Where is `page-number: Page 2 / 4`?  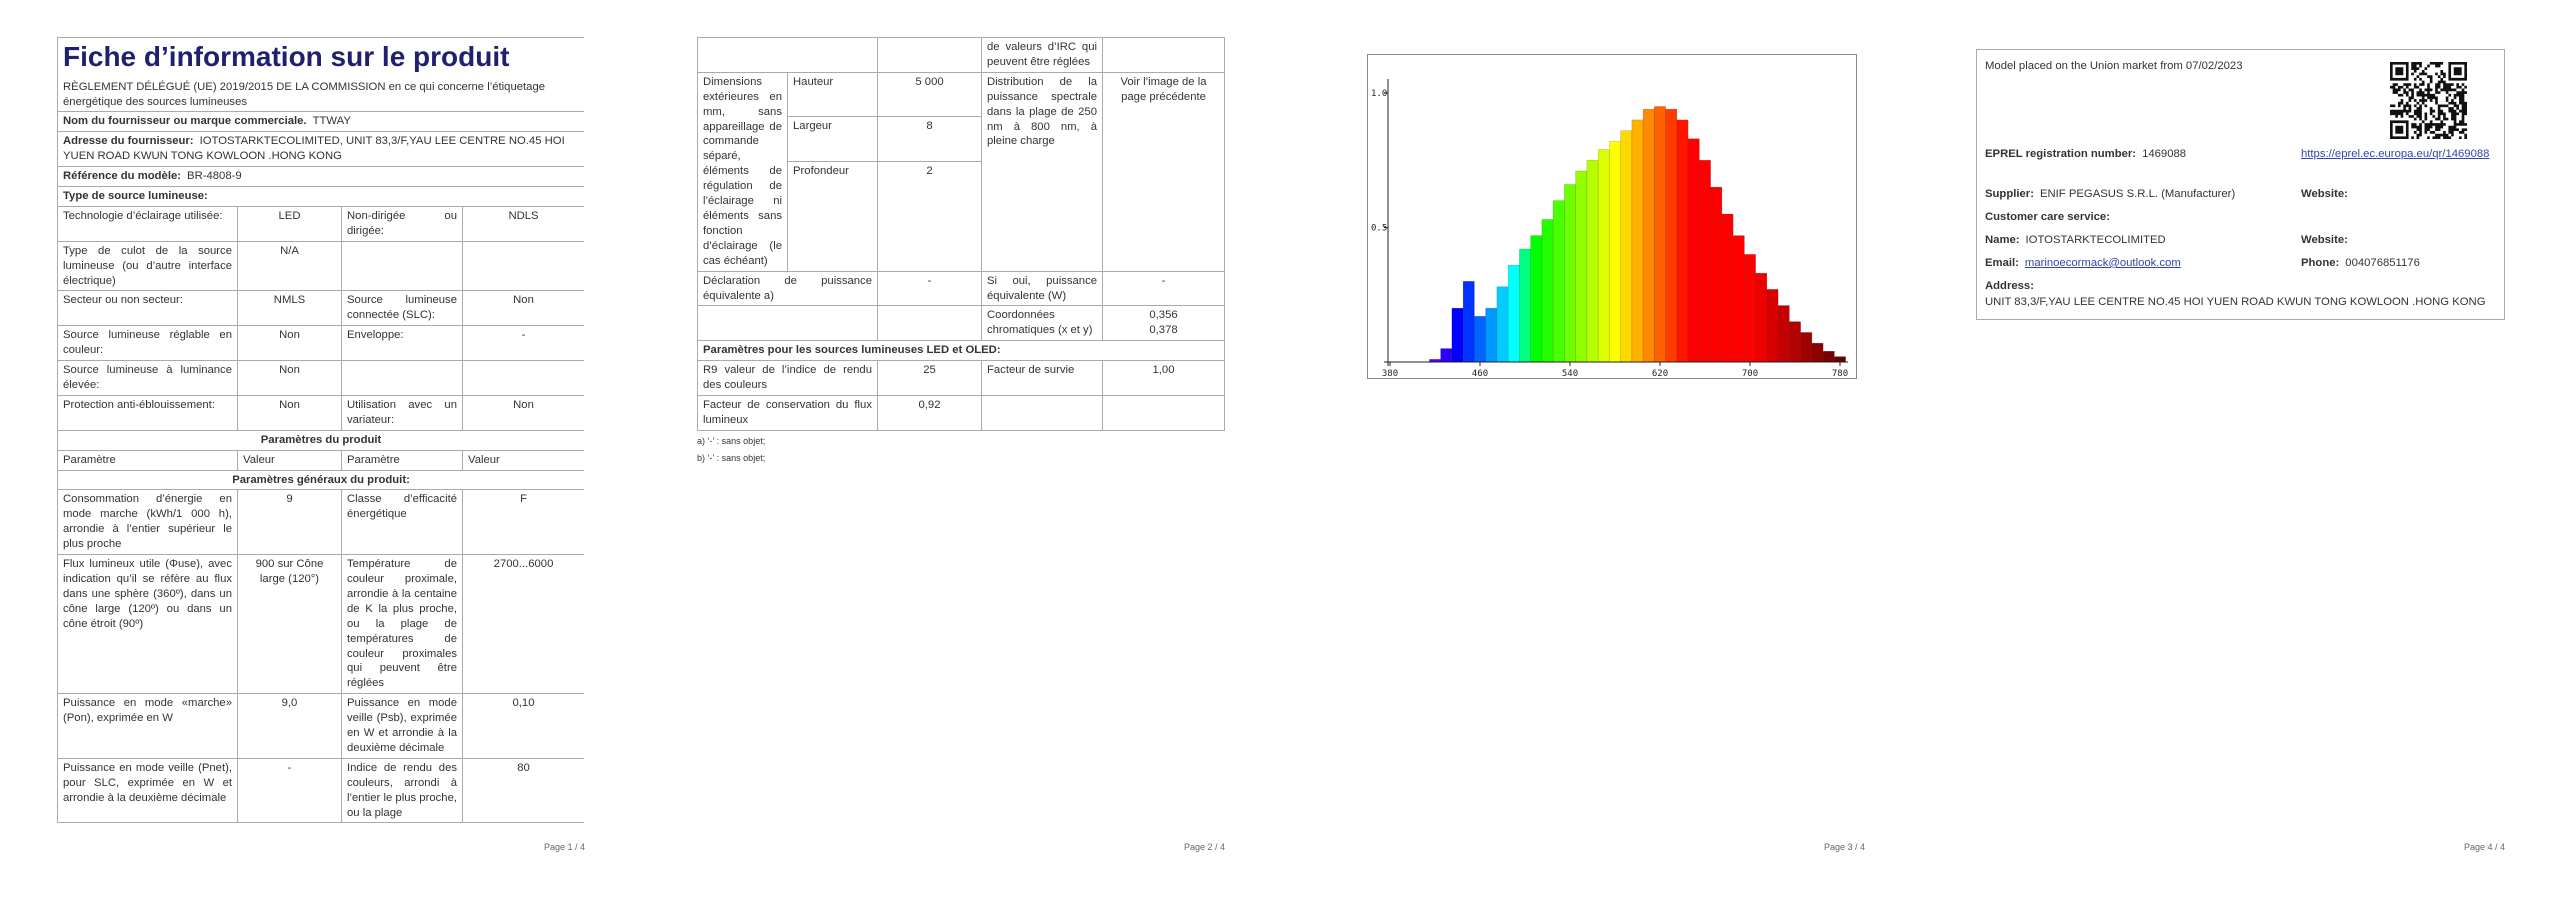
page-number: Page 2 / 4 is located at coordinates (1204, 847).